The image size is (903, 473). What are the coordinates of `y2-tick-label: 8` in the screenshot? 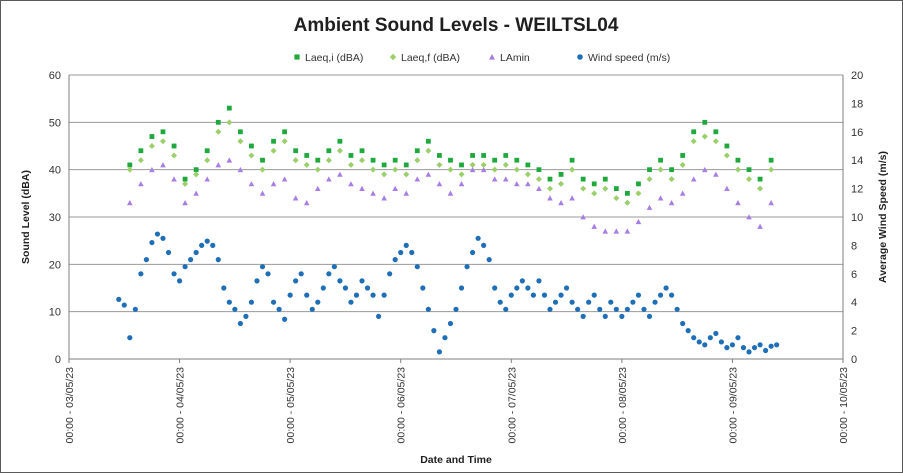 It's located at (854, 246).